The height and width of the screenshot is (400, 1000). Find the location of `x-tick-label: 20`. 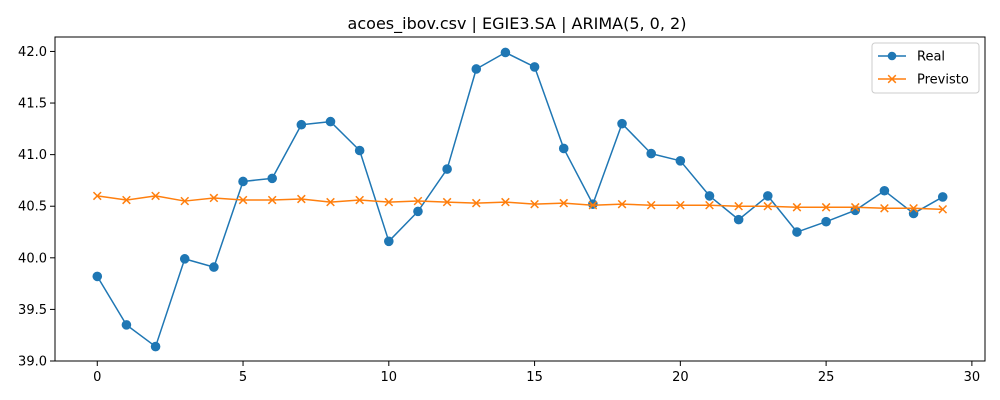

x-tick-label: 20 is located at coordinates (680, 377).